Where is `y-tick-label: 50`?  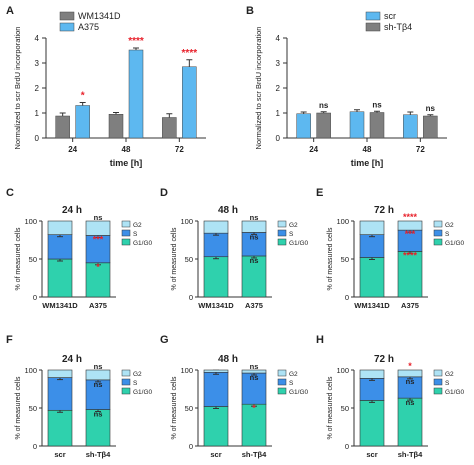
y-tick-label: 50 is located at coordinates (33, 408).